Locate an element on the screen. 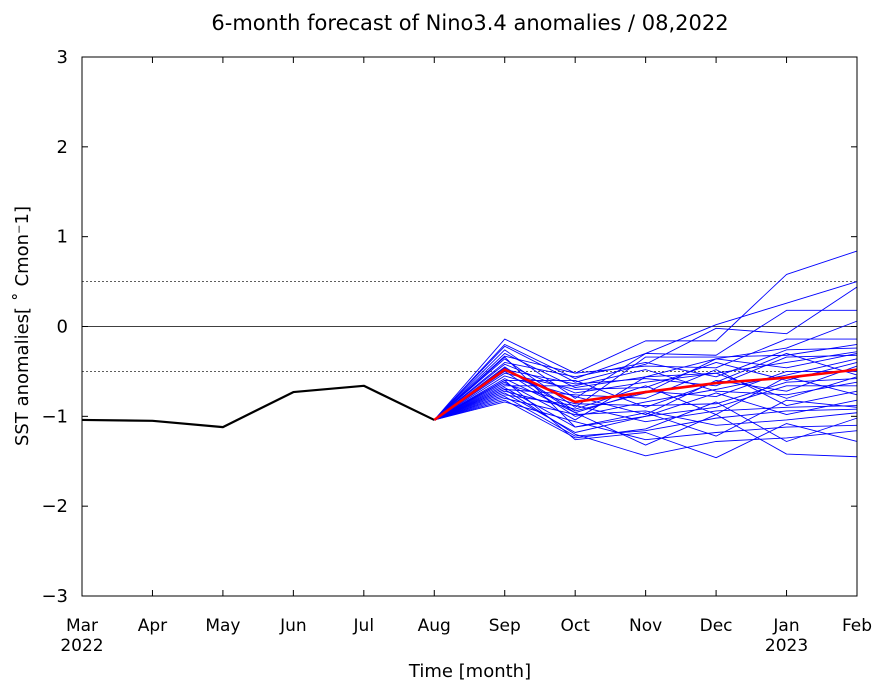 The width and height of the screenshot is (886, 693). observed-series is located at coordinates (258, 406).